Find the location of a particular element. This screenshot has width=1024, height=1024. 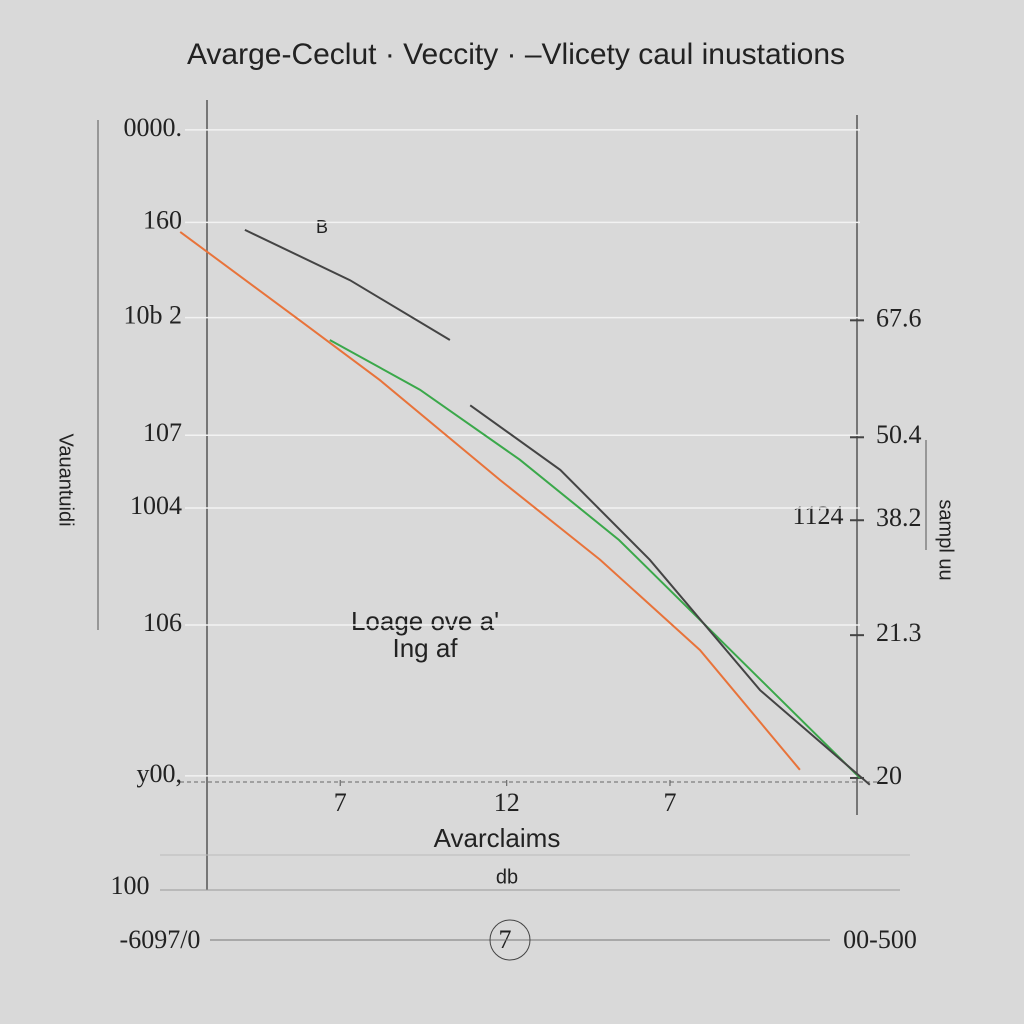

annotation: B is located at coordinates (322, 227).